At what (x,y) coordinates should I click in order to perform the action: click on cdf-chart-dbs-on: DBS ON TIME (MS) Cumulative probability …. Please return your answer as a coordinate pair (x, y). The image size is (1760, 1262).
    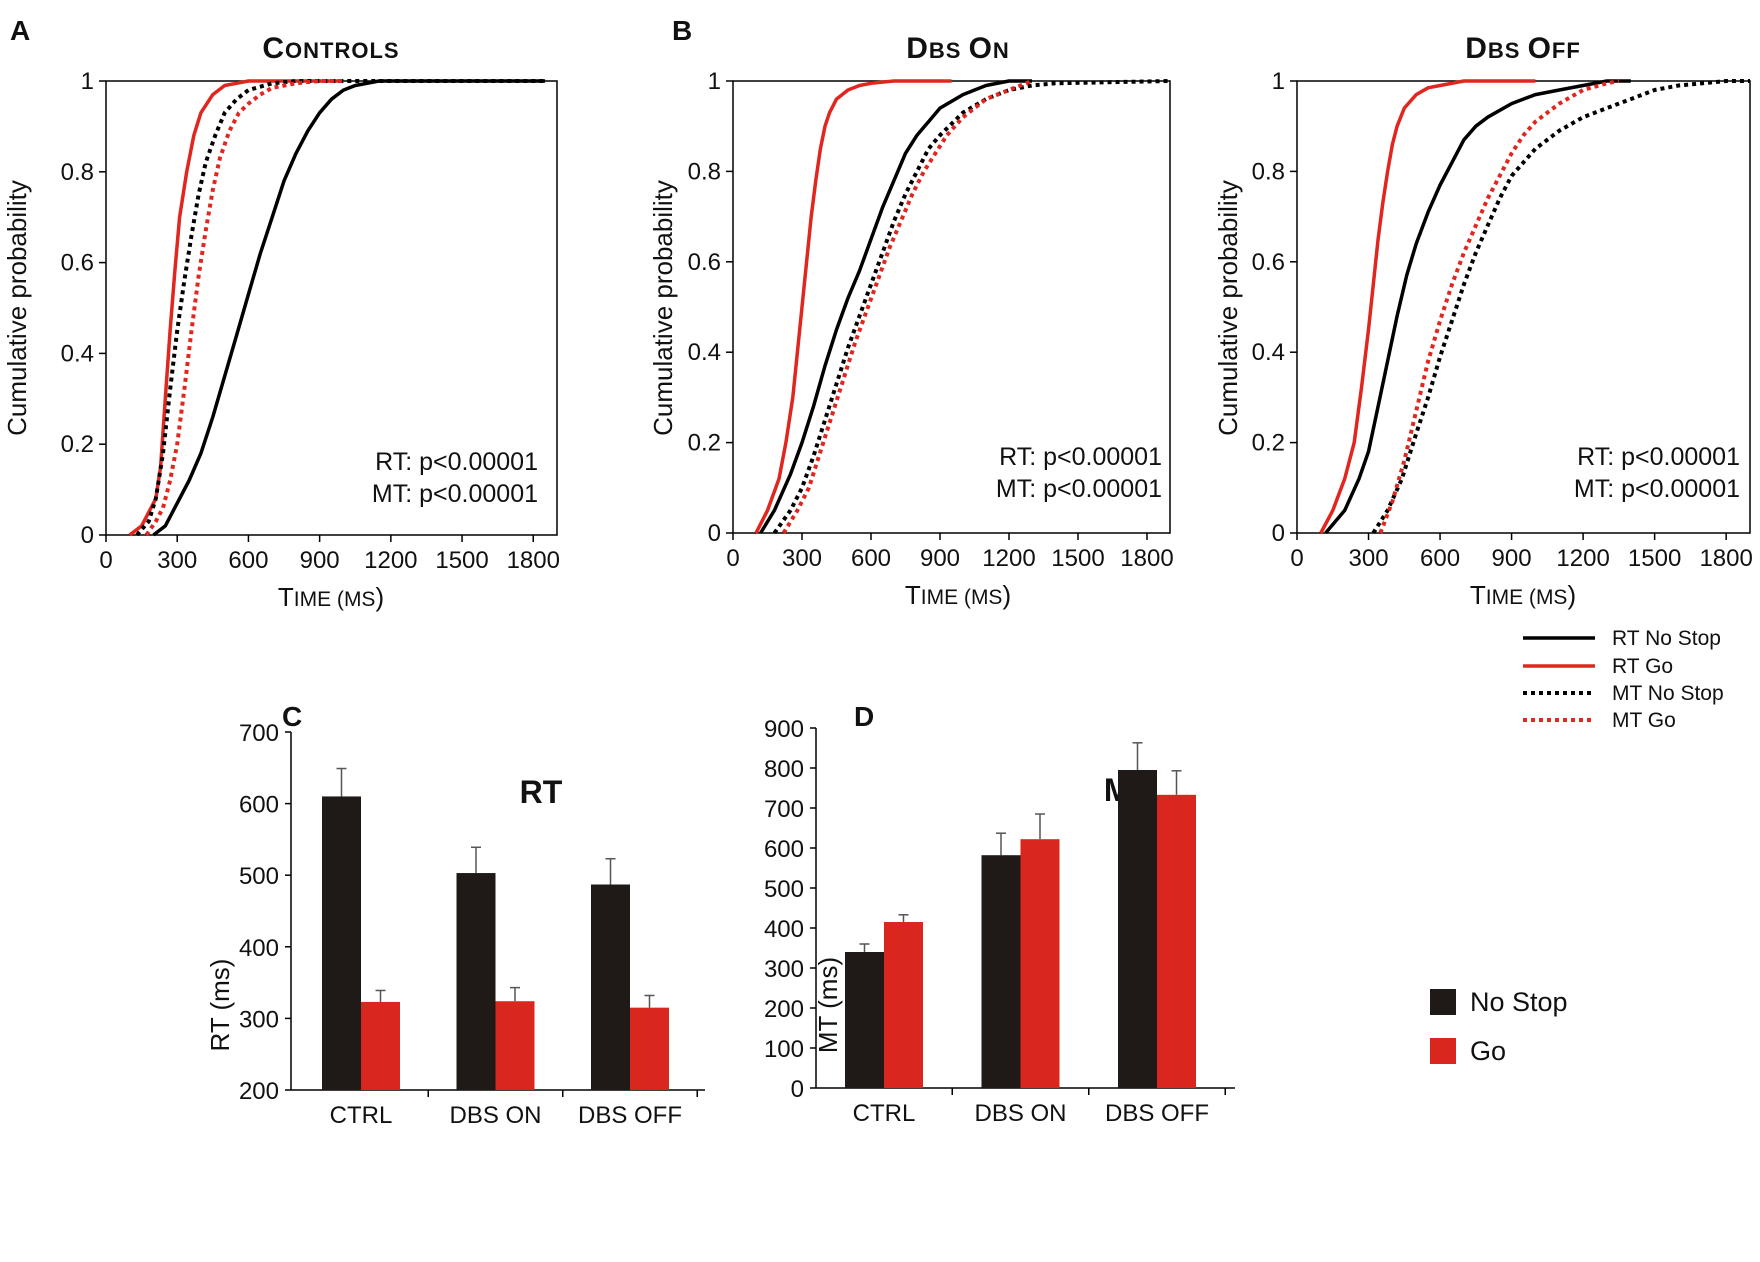
    Looking at the image, I should click on (911, 321).